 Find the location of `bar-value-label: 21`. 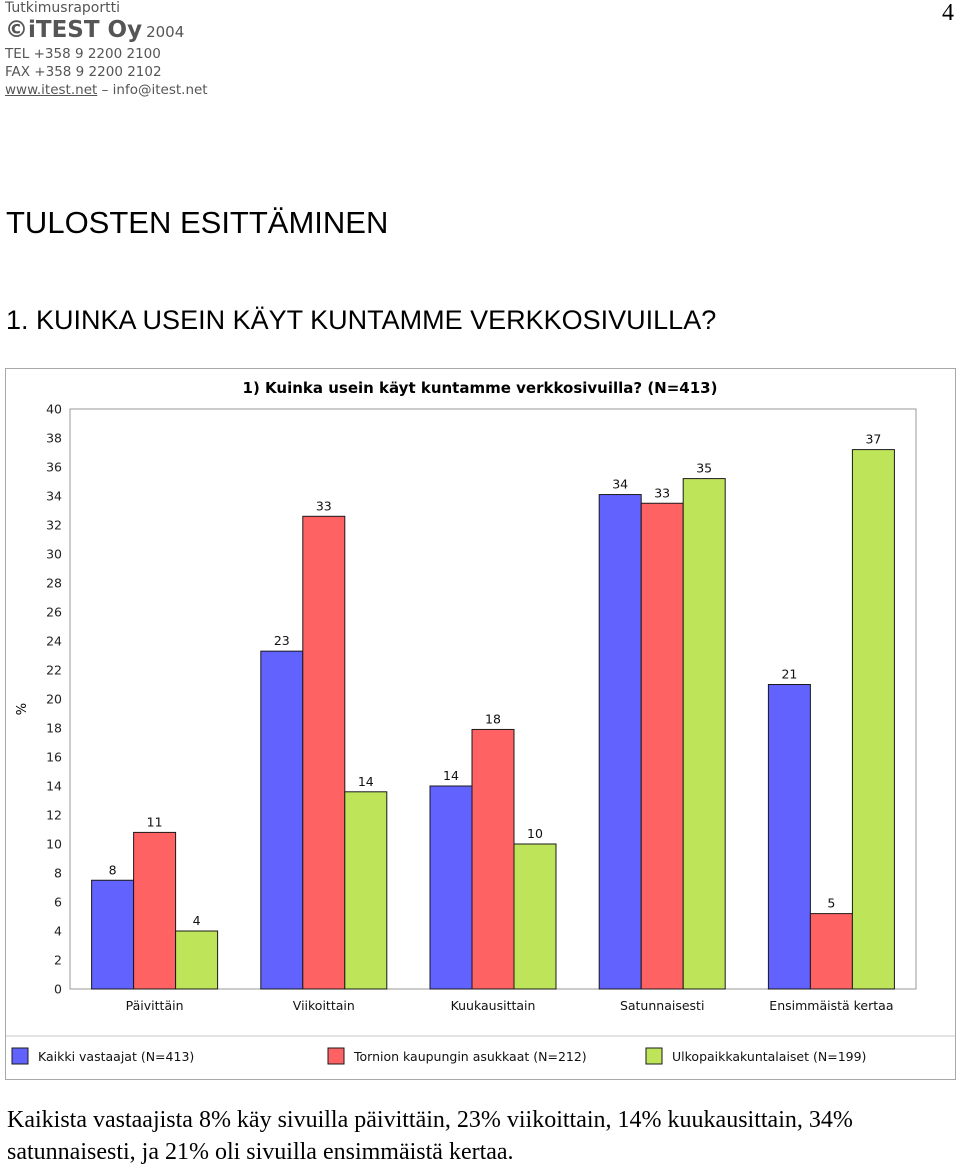

bar-value-label: 21 is located at coordinates (789, 674).